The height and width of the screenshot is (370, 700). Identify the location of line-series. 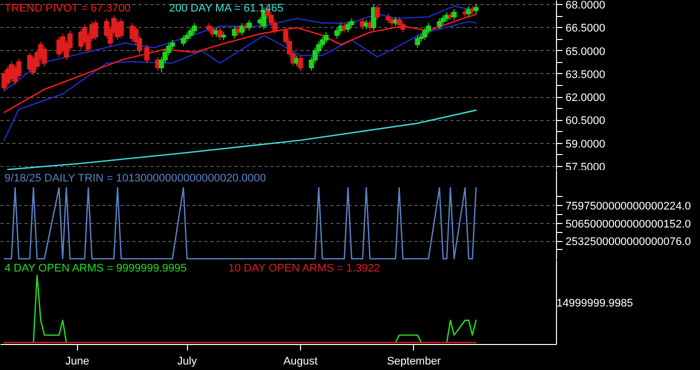
(242, 140).